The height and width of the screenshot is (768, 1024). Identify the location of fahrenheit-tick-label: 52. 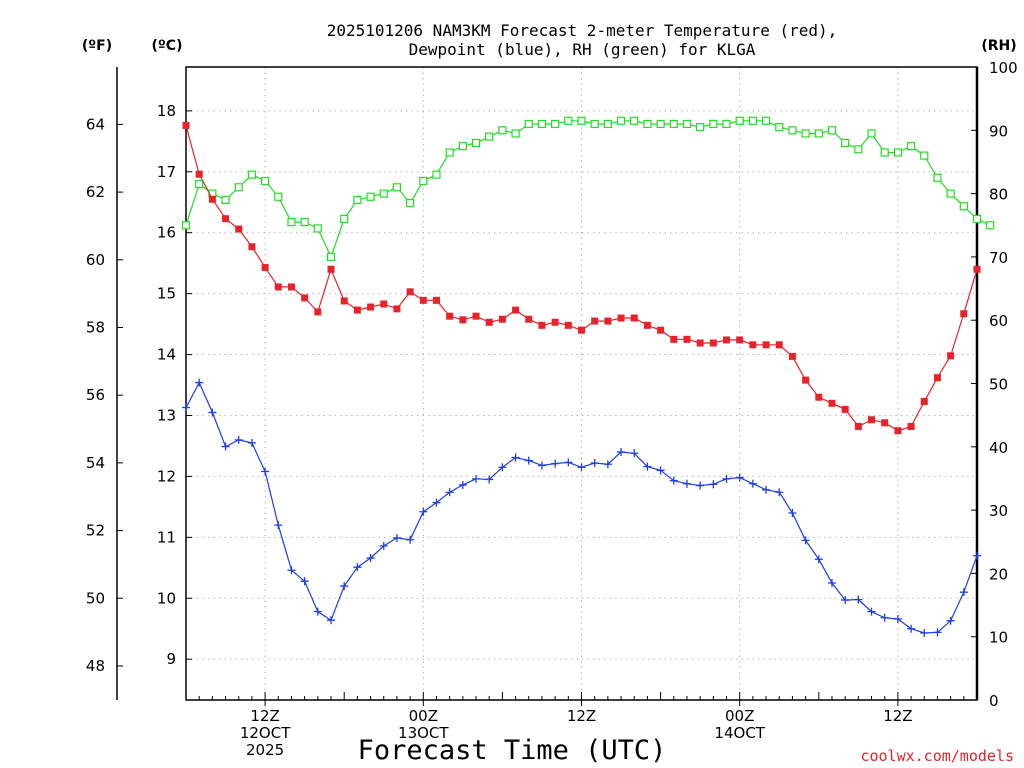
(95, 531).